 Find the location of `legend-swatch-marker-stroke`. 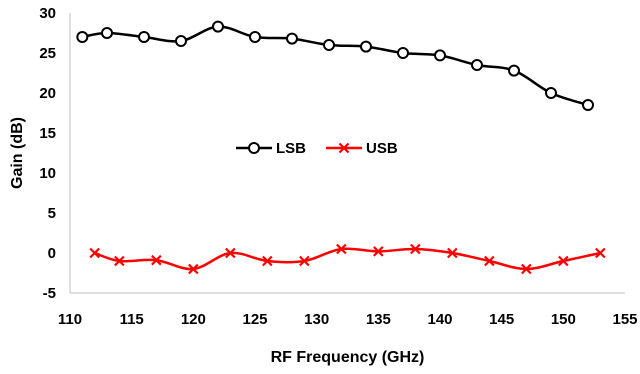

legend-swatch-marker-stroke is located at coordinates (344, 148).